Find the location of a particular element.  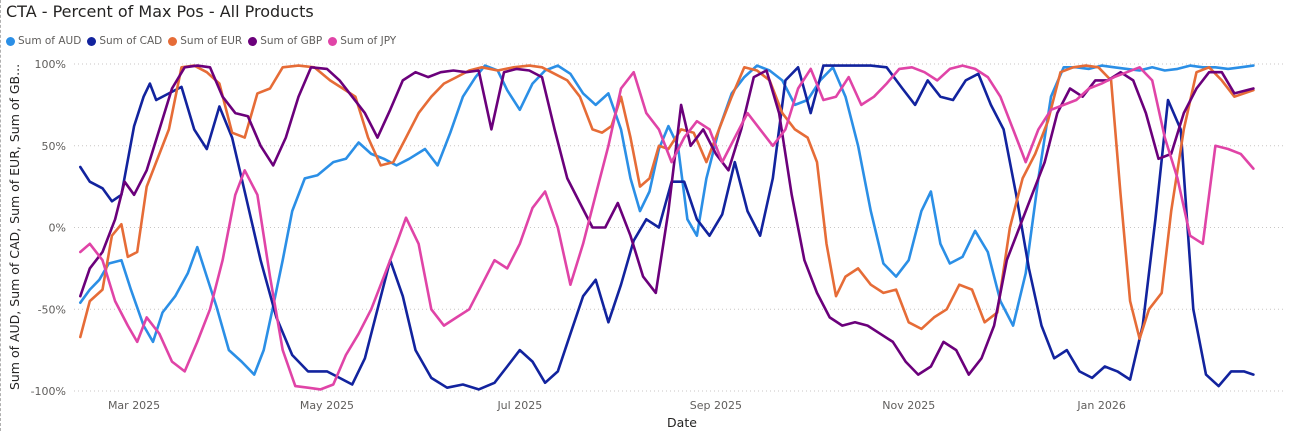

legend-label: Sum of GBP is located at coordinates (291, 41).